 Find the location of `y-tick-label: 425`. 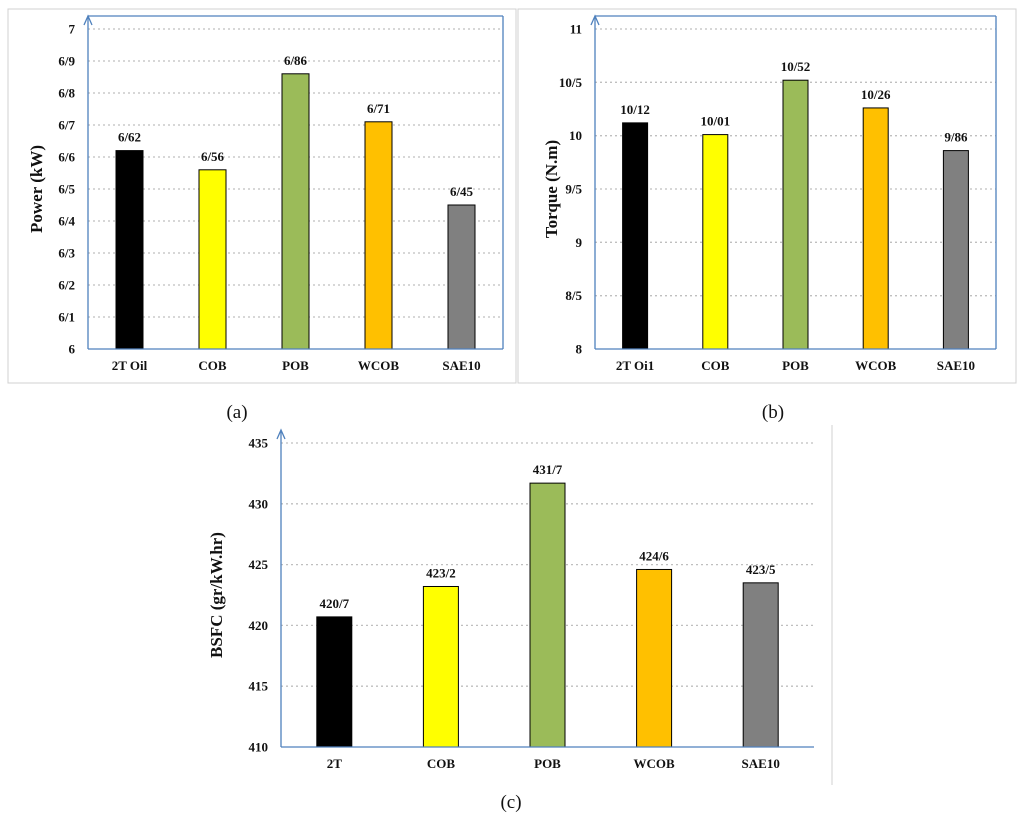

y-tick-label: 425 is located at coordinates (259, 564).